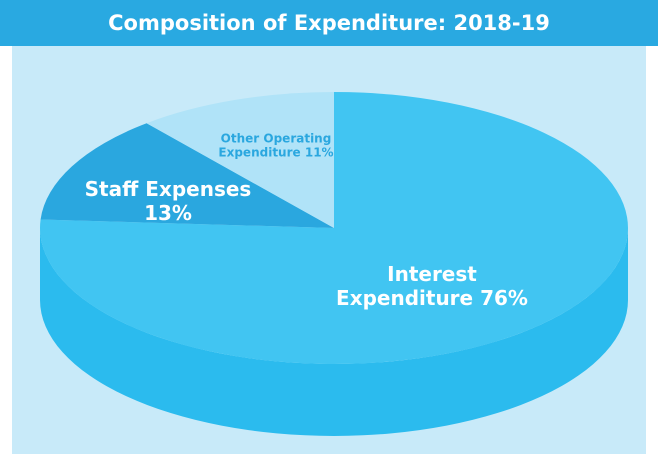 The image size is (658, 460). I want to click on value-label: 13%, so click(168, 213).